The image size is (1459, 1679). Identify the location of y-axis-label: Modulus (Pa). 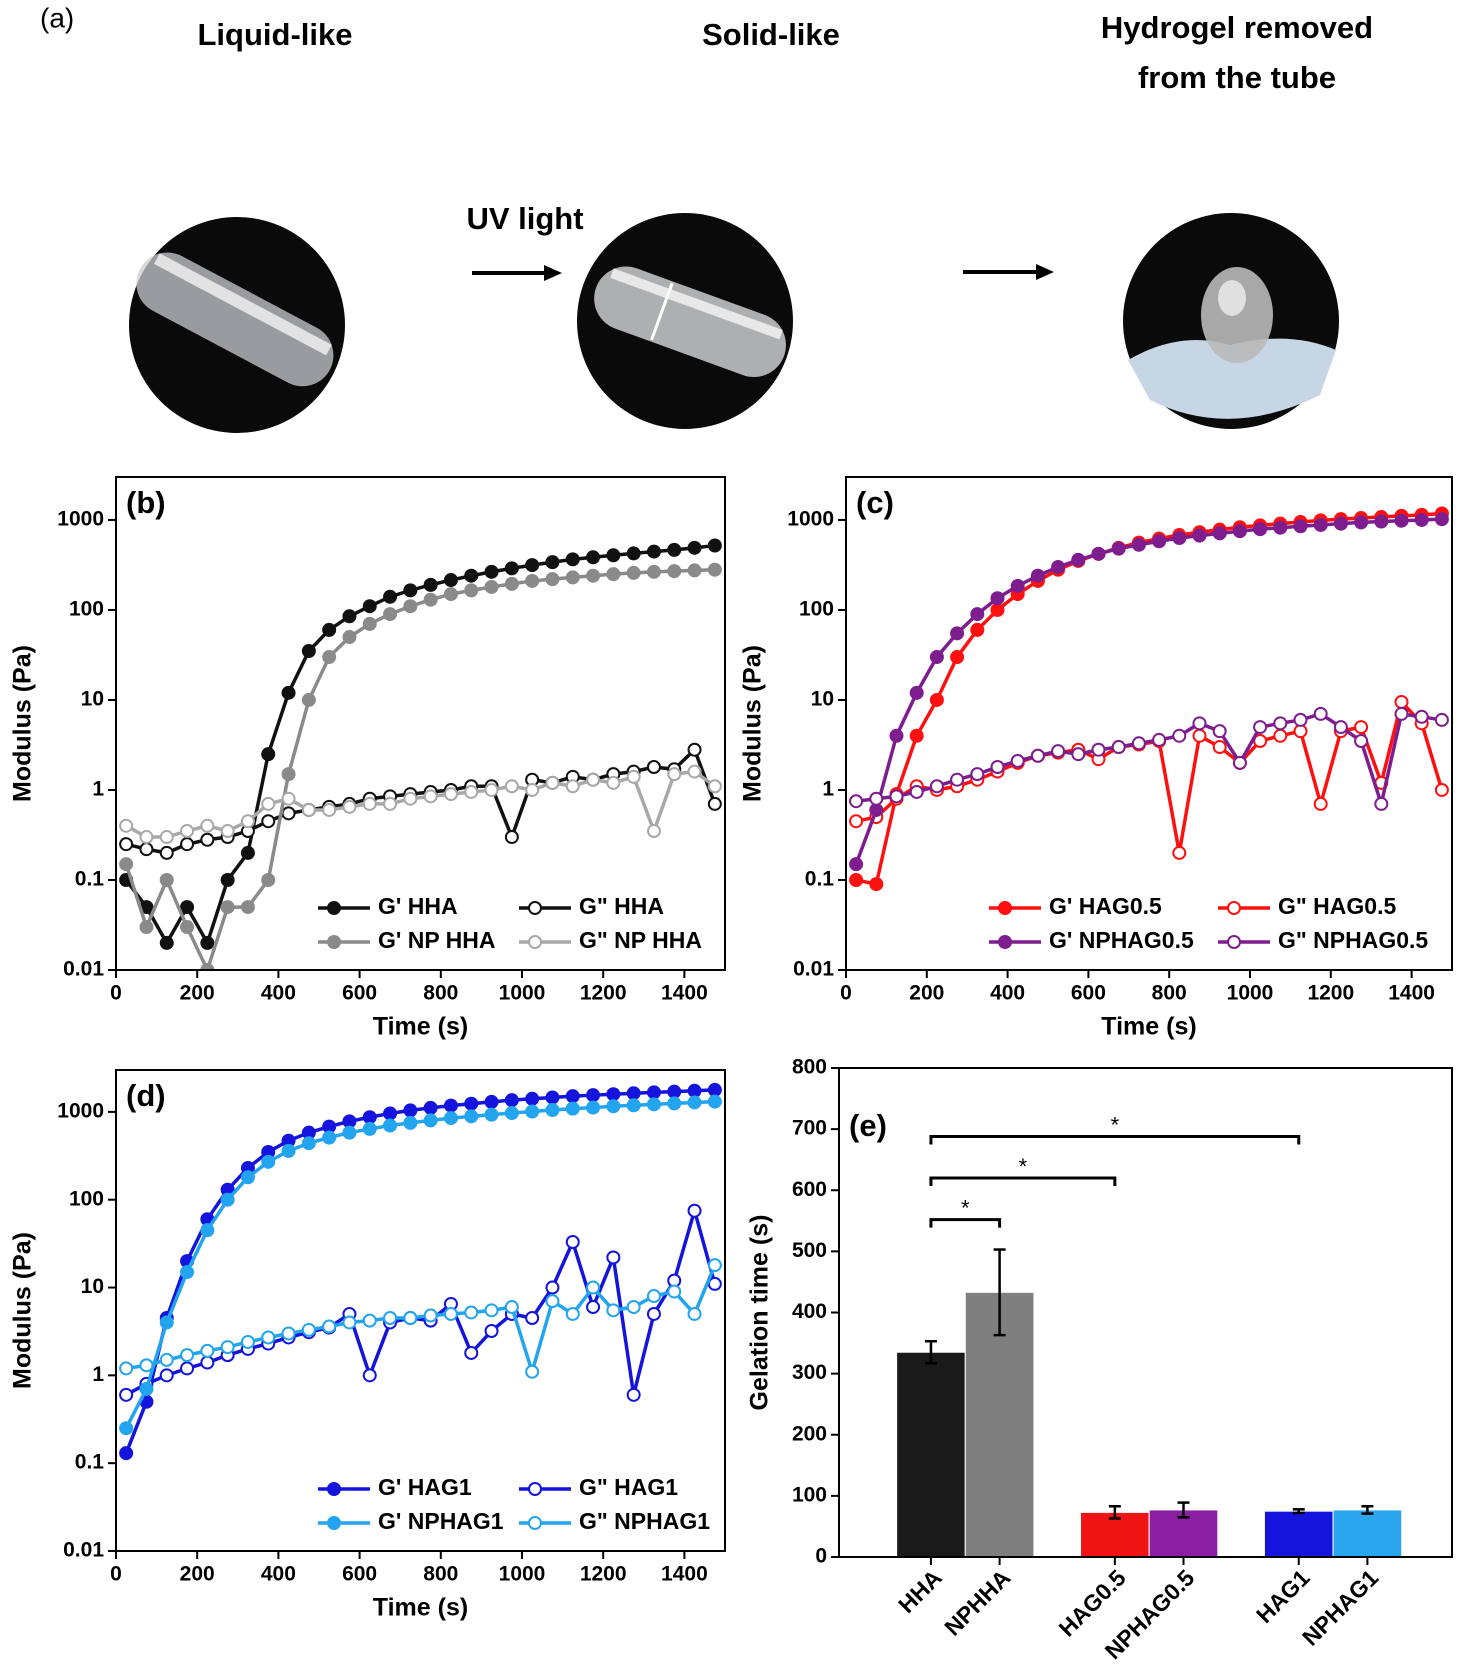
(753, 723).